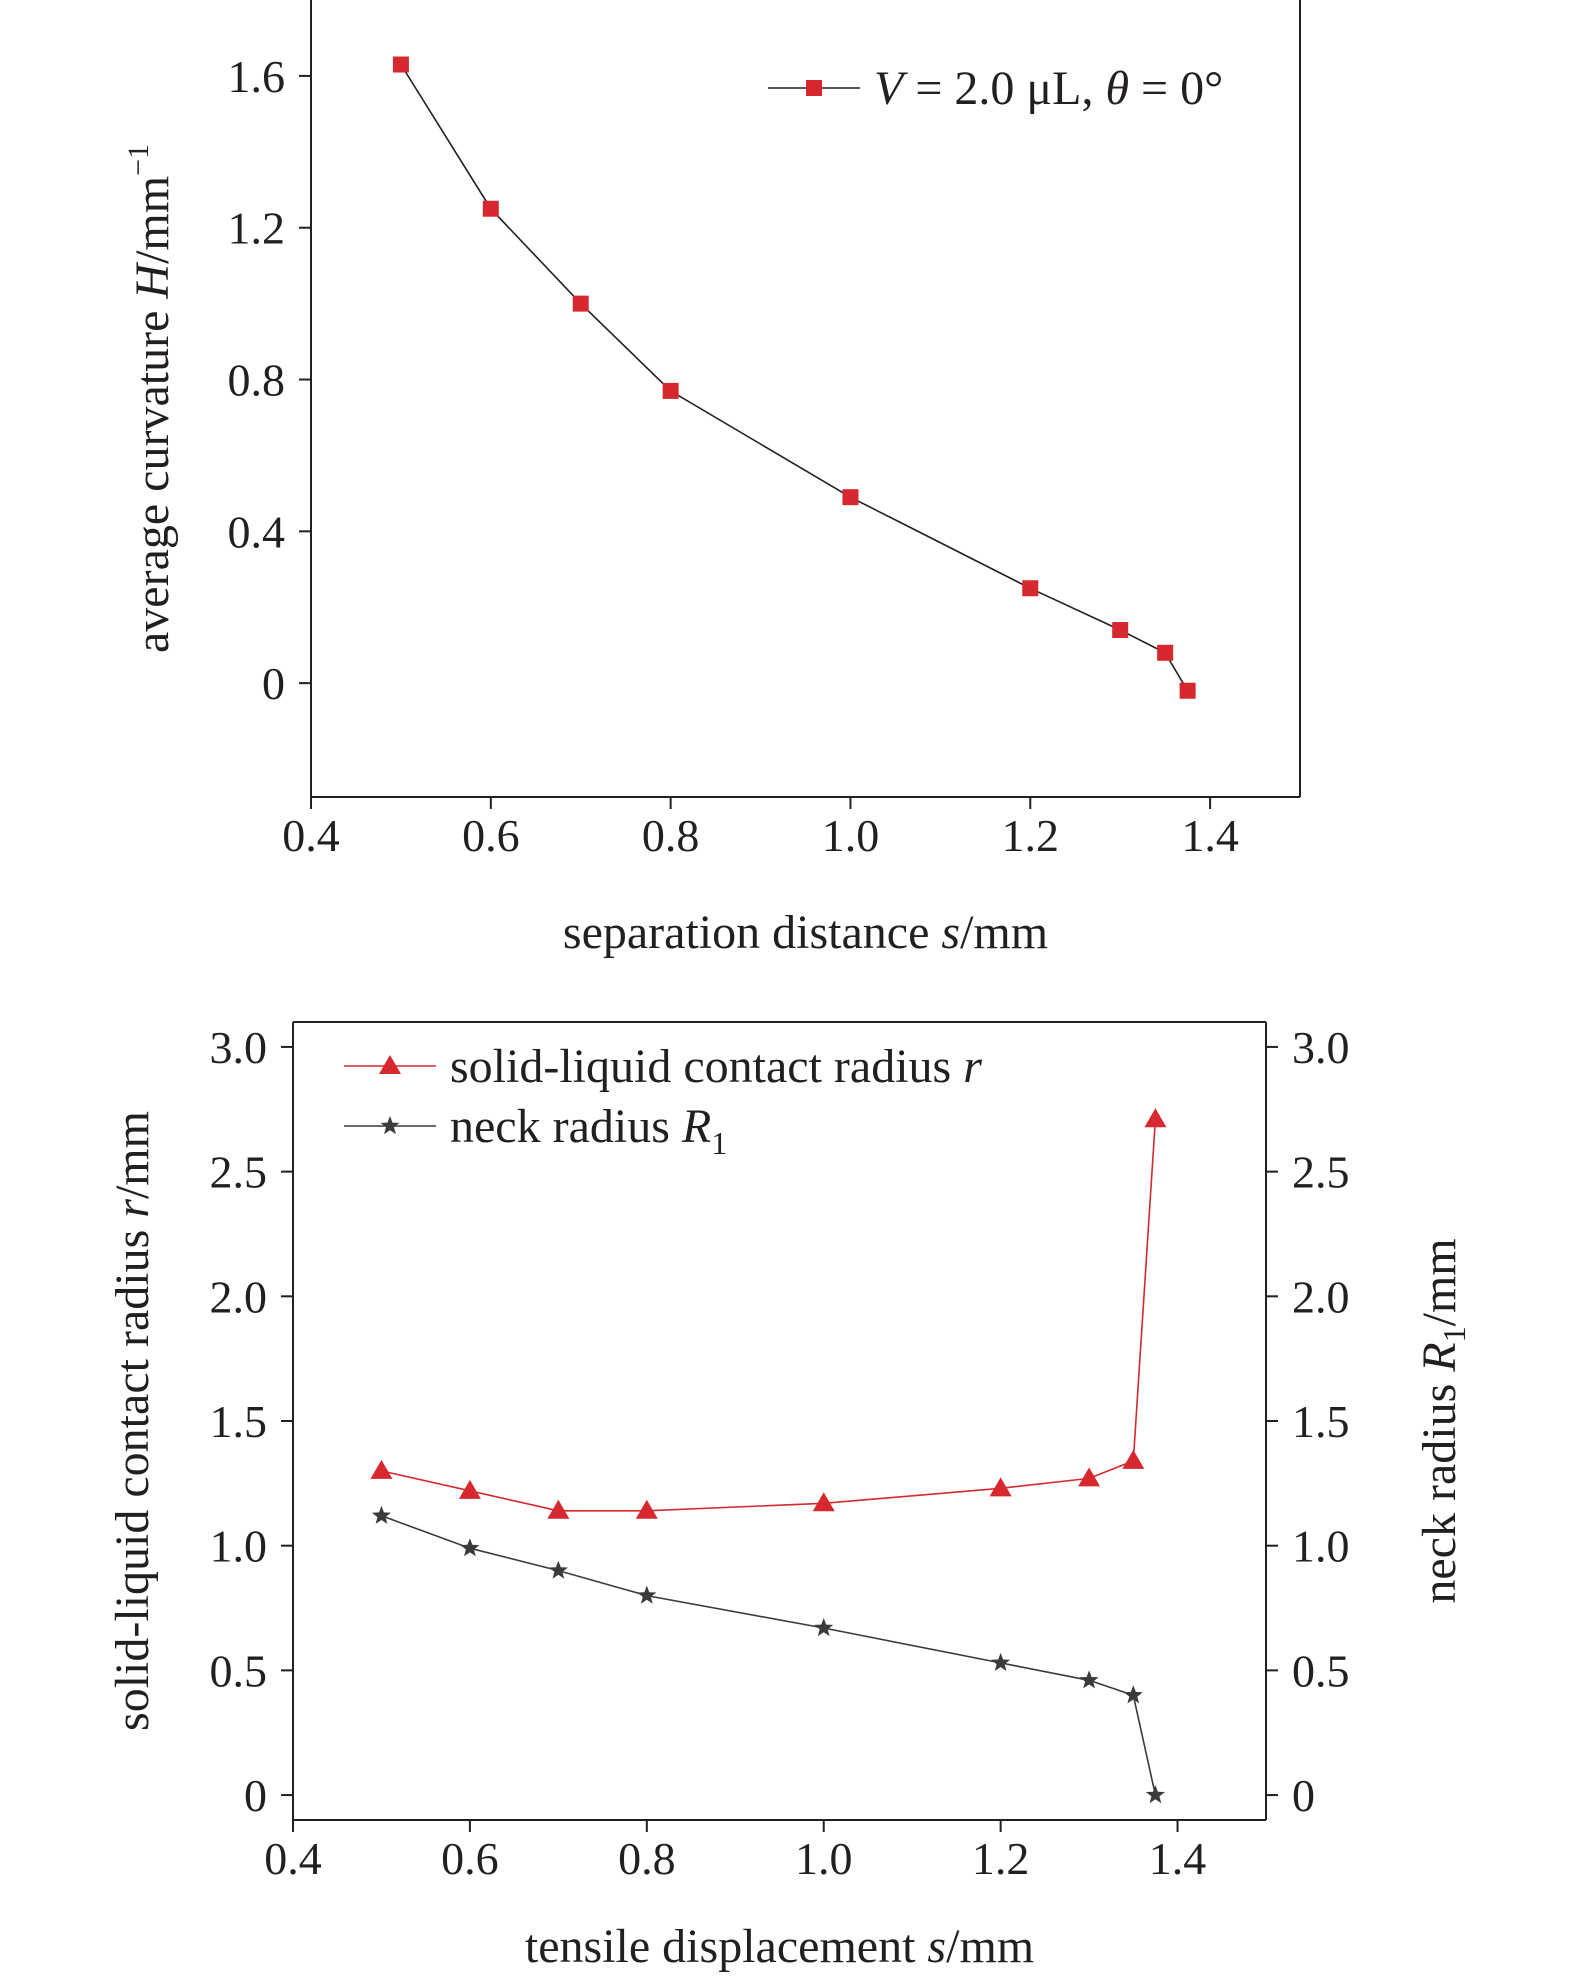 This screenshot has width=1575, height=1976. I want to click on y-tick-label: 2.0, so click(239, 1296).